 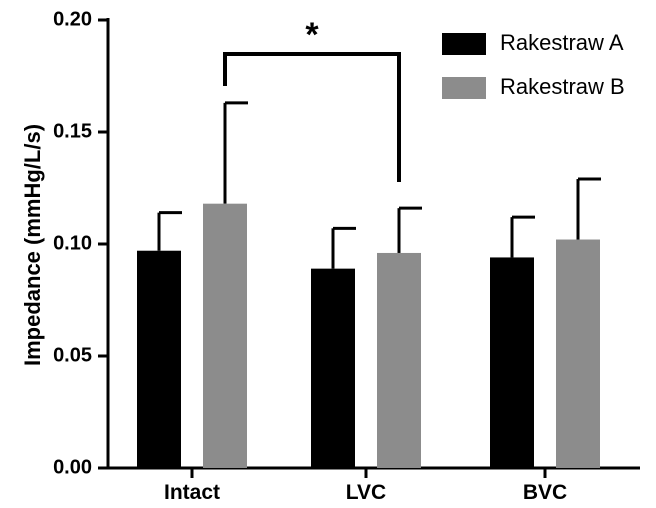 I want to click on x-category-labels: Intact LVC BVC, so click(x=365, y=486).